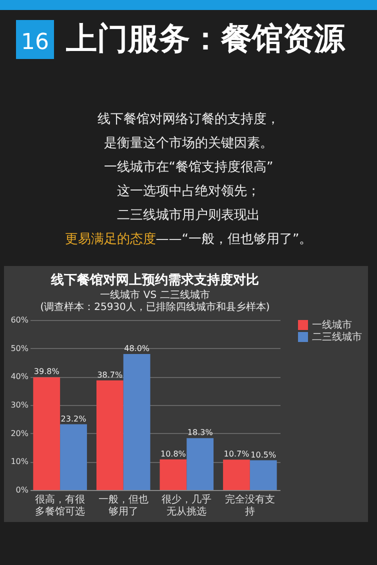  I want to click on data-label: 10.7%, so click(237, 454).